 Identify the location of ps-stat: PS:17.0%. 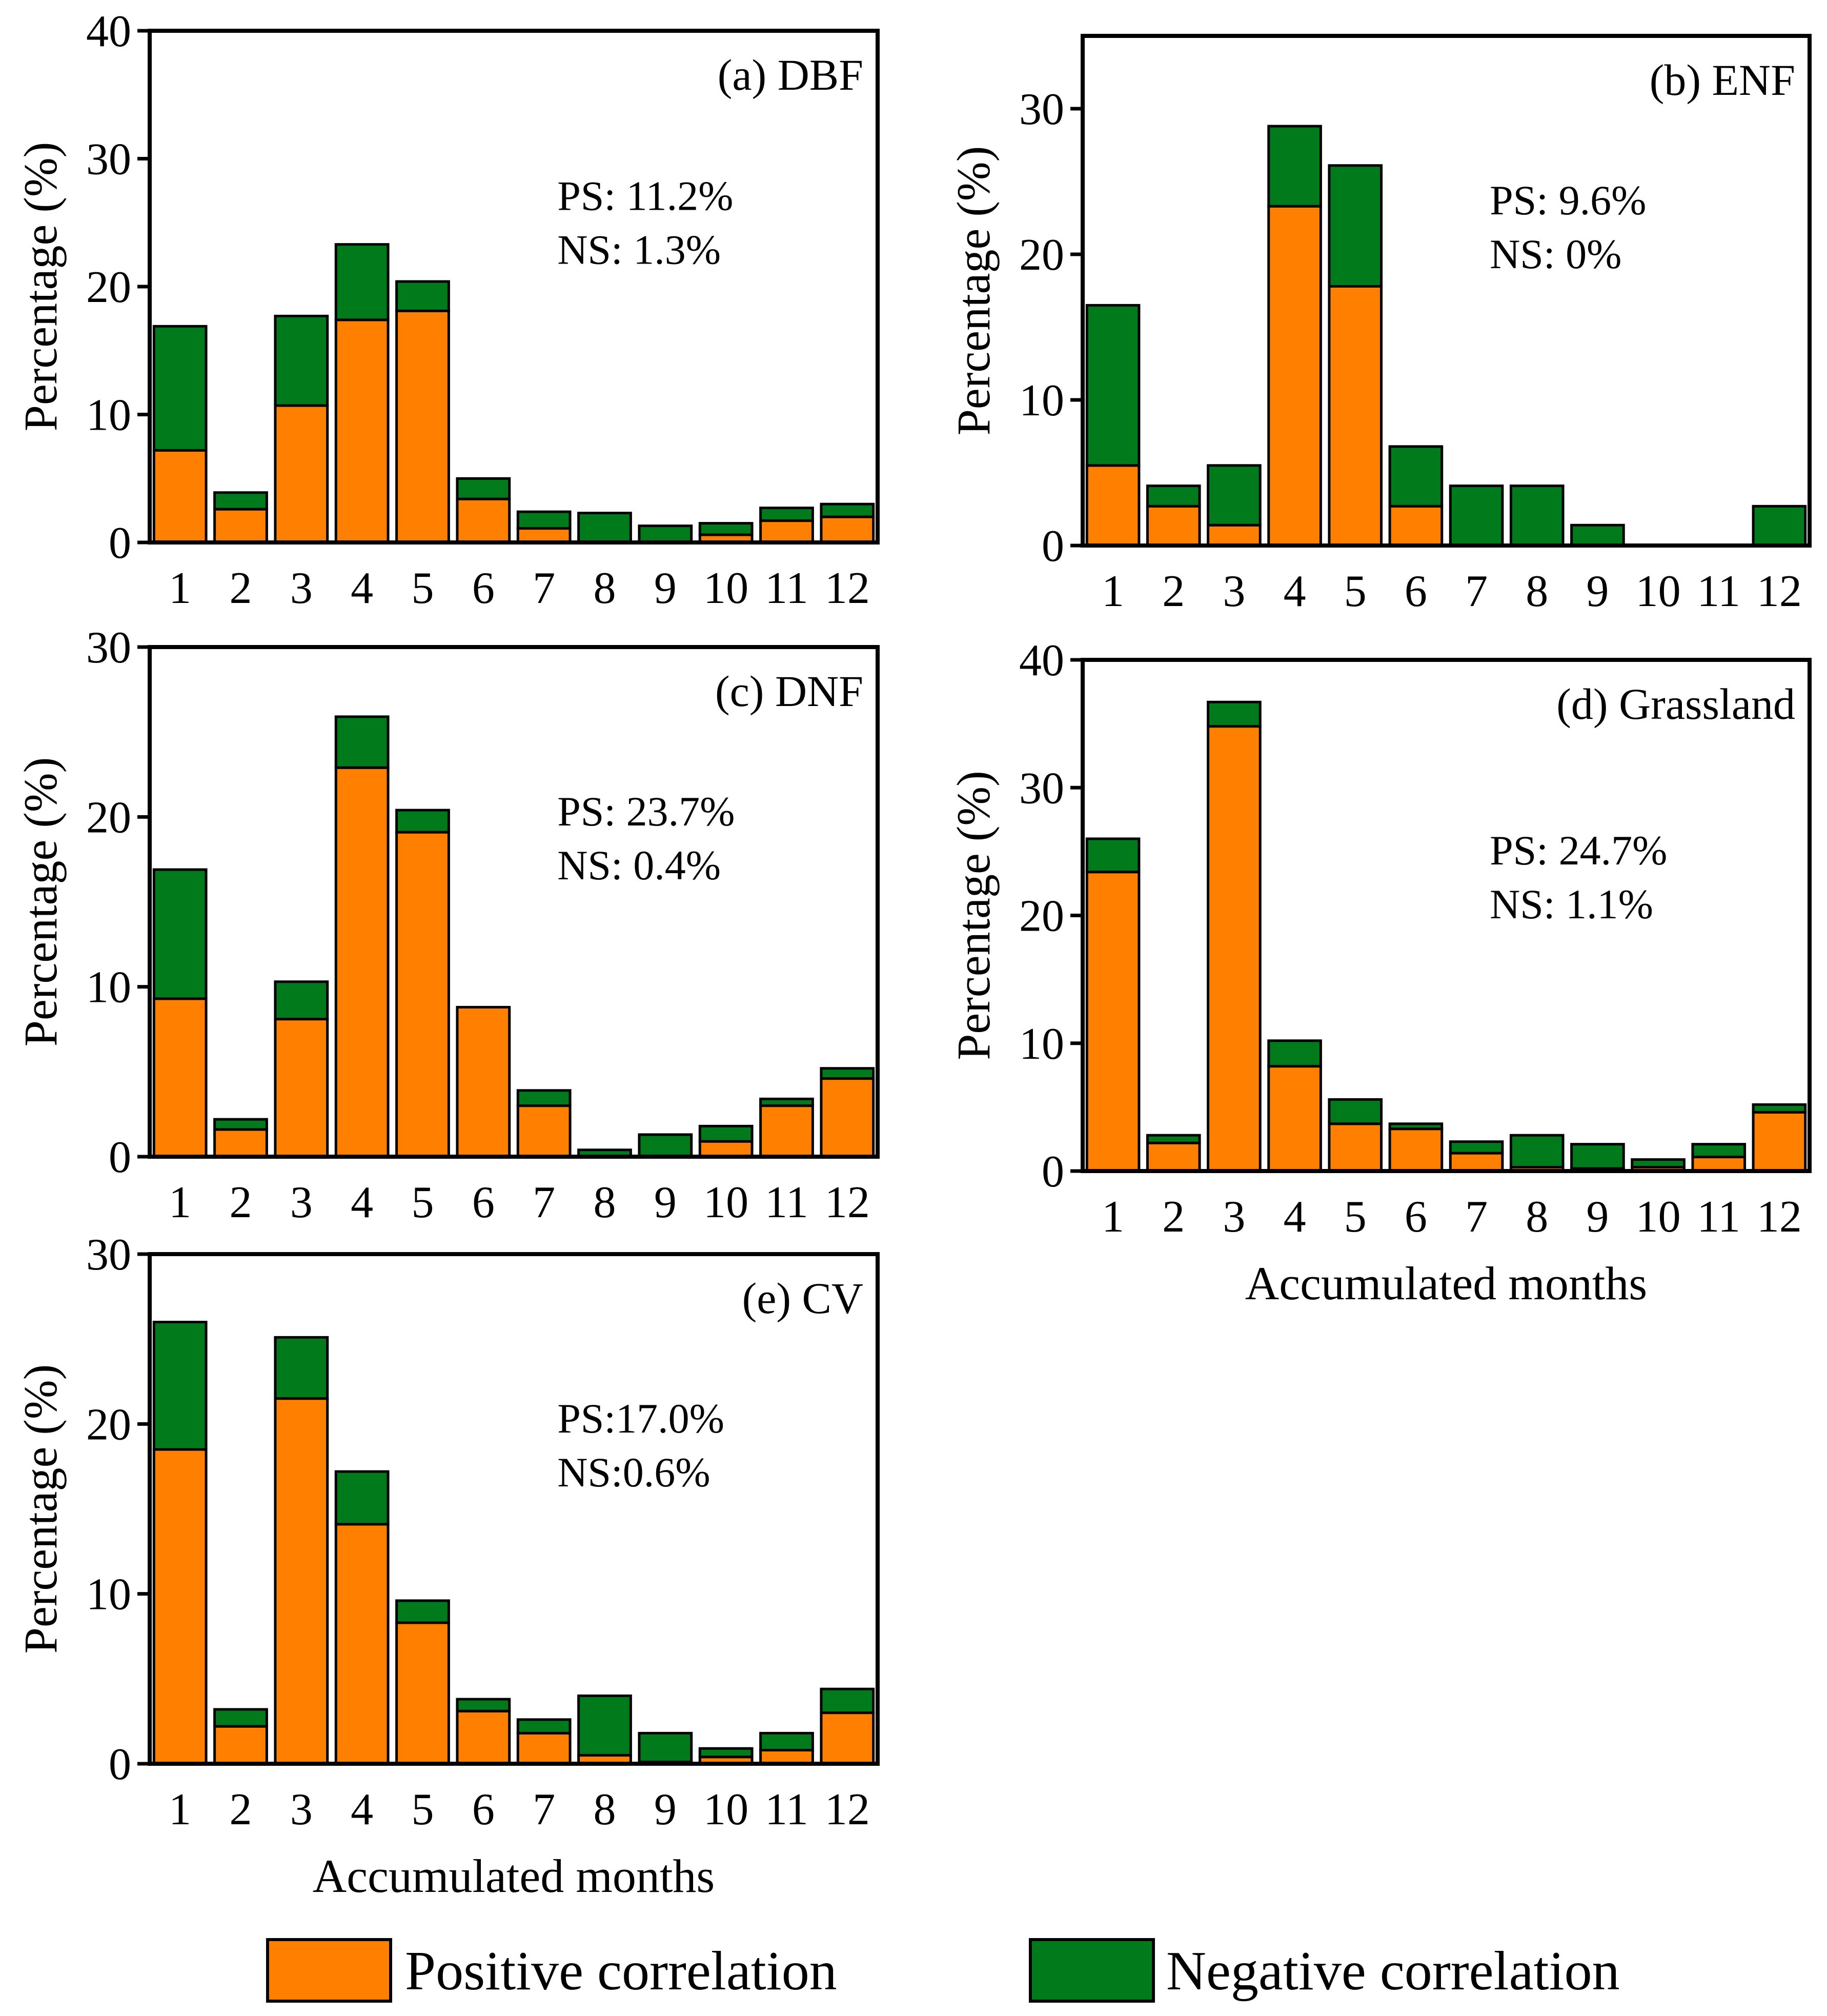
(641, 1418).